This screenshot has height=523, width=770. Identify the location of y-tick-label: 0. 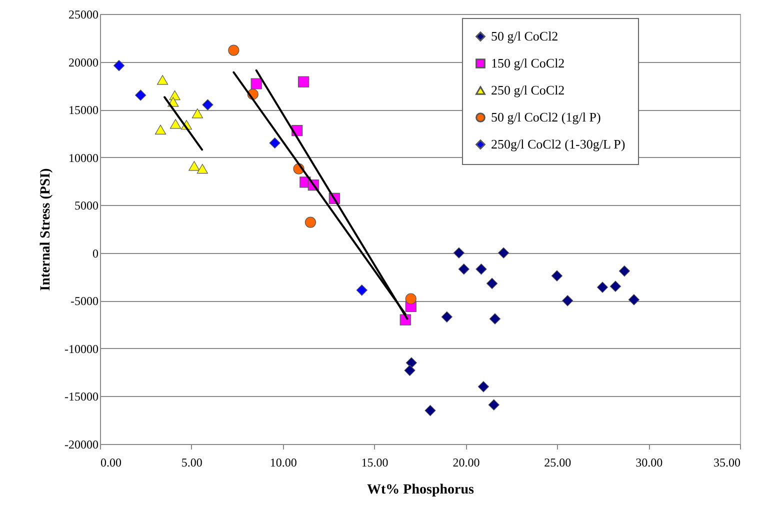
(95, 253).